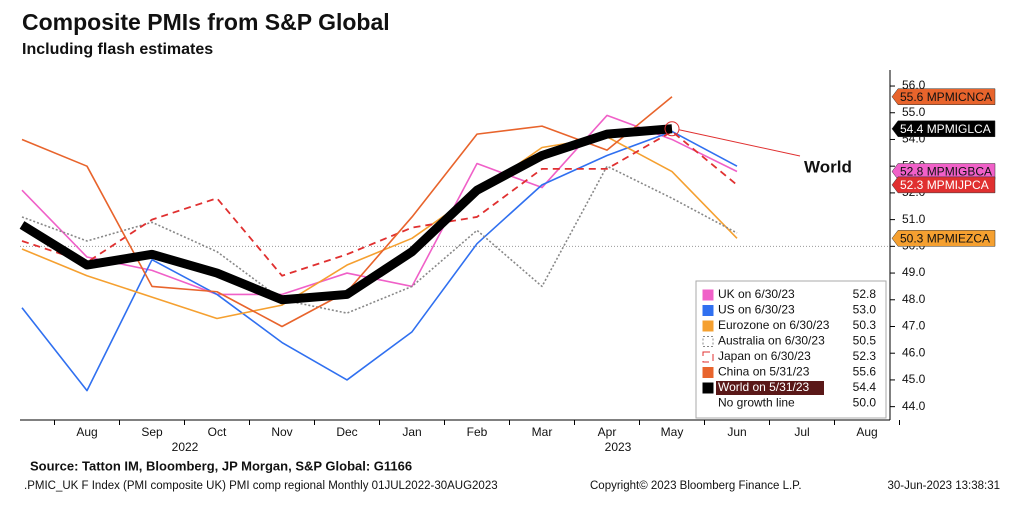  What do you see at coordinates (756, 310) in the screenshot?
I see `legend-label: US on 6/30/23` at bounding box center [756, 310].